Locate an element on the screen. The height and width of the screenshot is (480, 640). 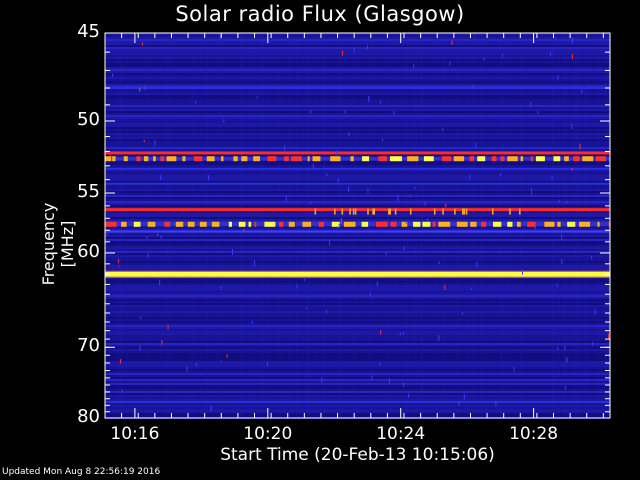
band-8-edge is located at coordinates (357, 271).